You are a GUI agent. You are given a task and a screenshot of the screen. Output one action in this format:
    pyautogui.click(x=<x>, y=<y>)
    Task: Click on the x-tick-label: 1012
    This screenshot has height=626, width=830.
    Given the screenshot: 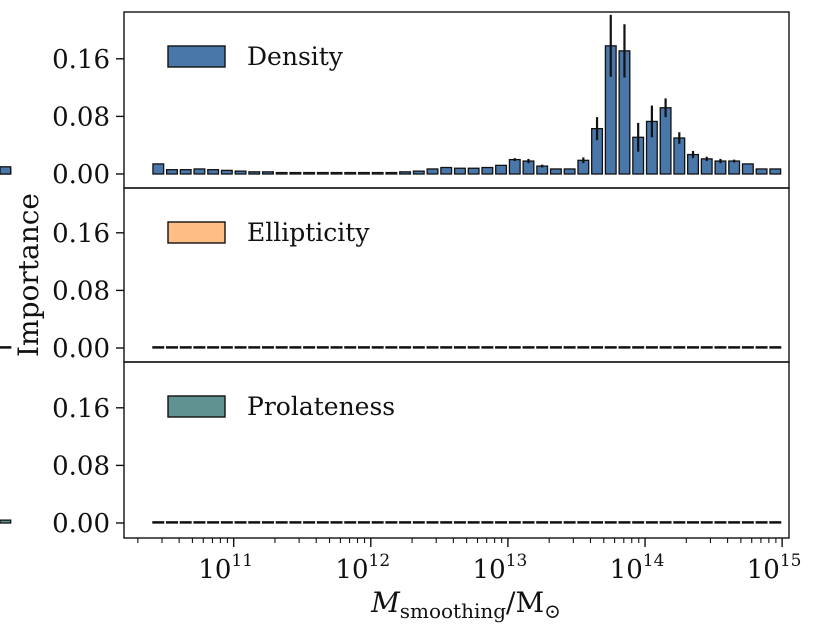 What is the action you would take?
    pyautogui.click(x=362, y=568)
    